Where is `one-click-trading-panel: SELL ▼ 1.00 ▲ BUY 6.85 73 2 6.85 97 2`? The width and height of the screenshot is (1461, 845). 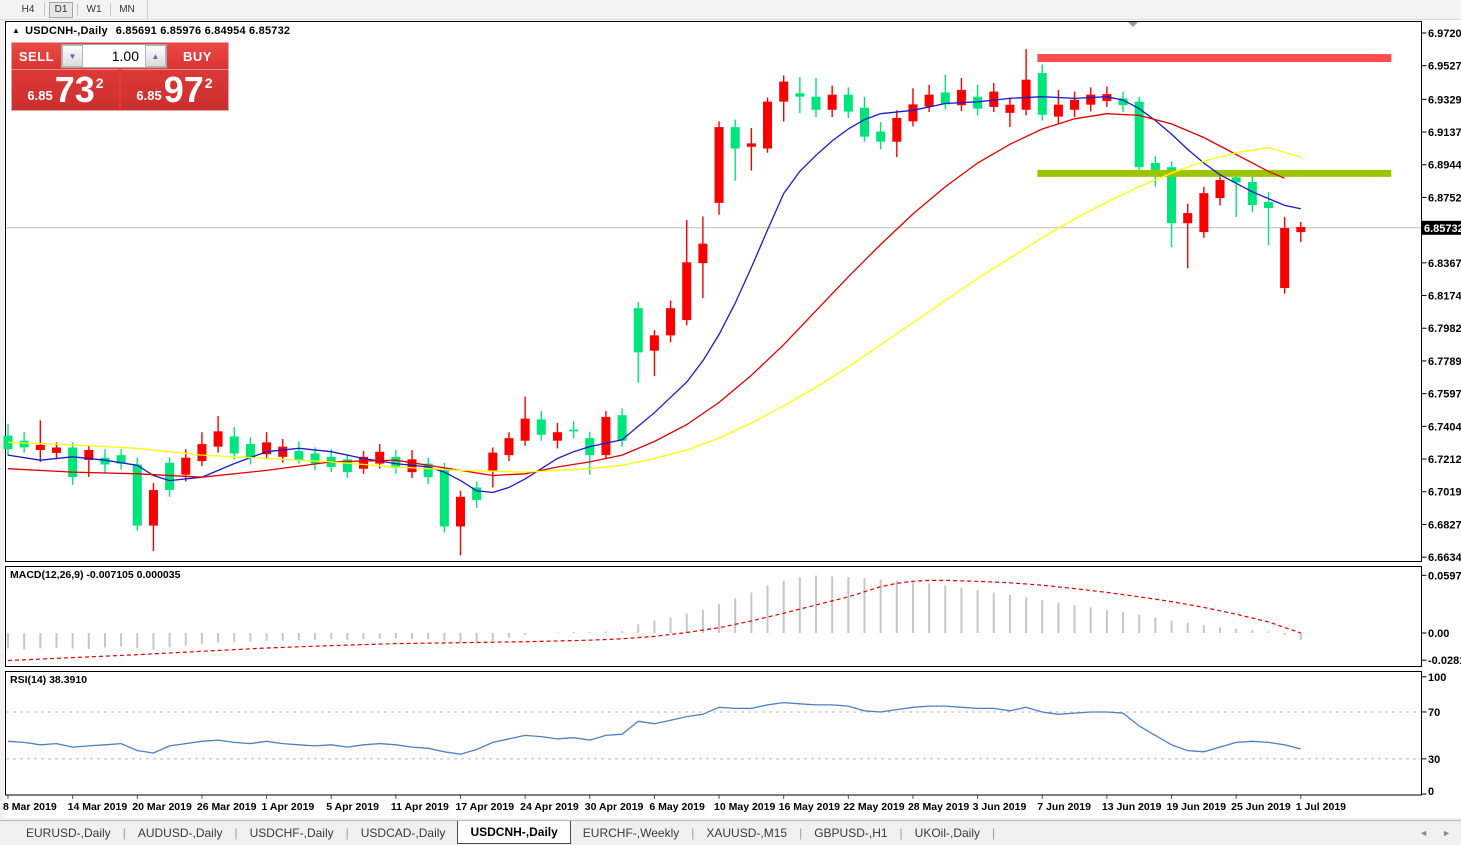 one-click-trading-panel: SELL ▼ 1.00 ▲ BUY 6.85 73 2 6.85 97 2 is located at coordinates (120, 76).